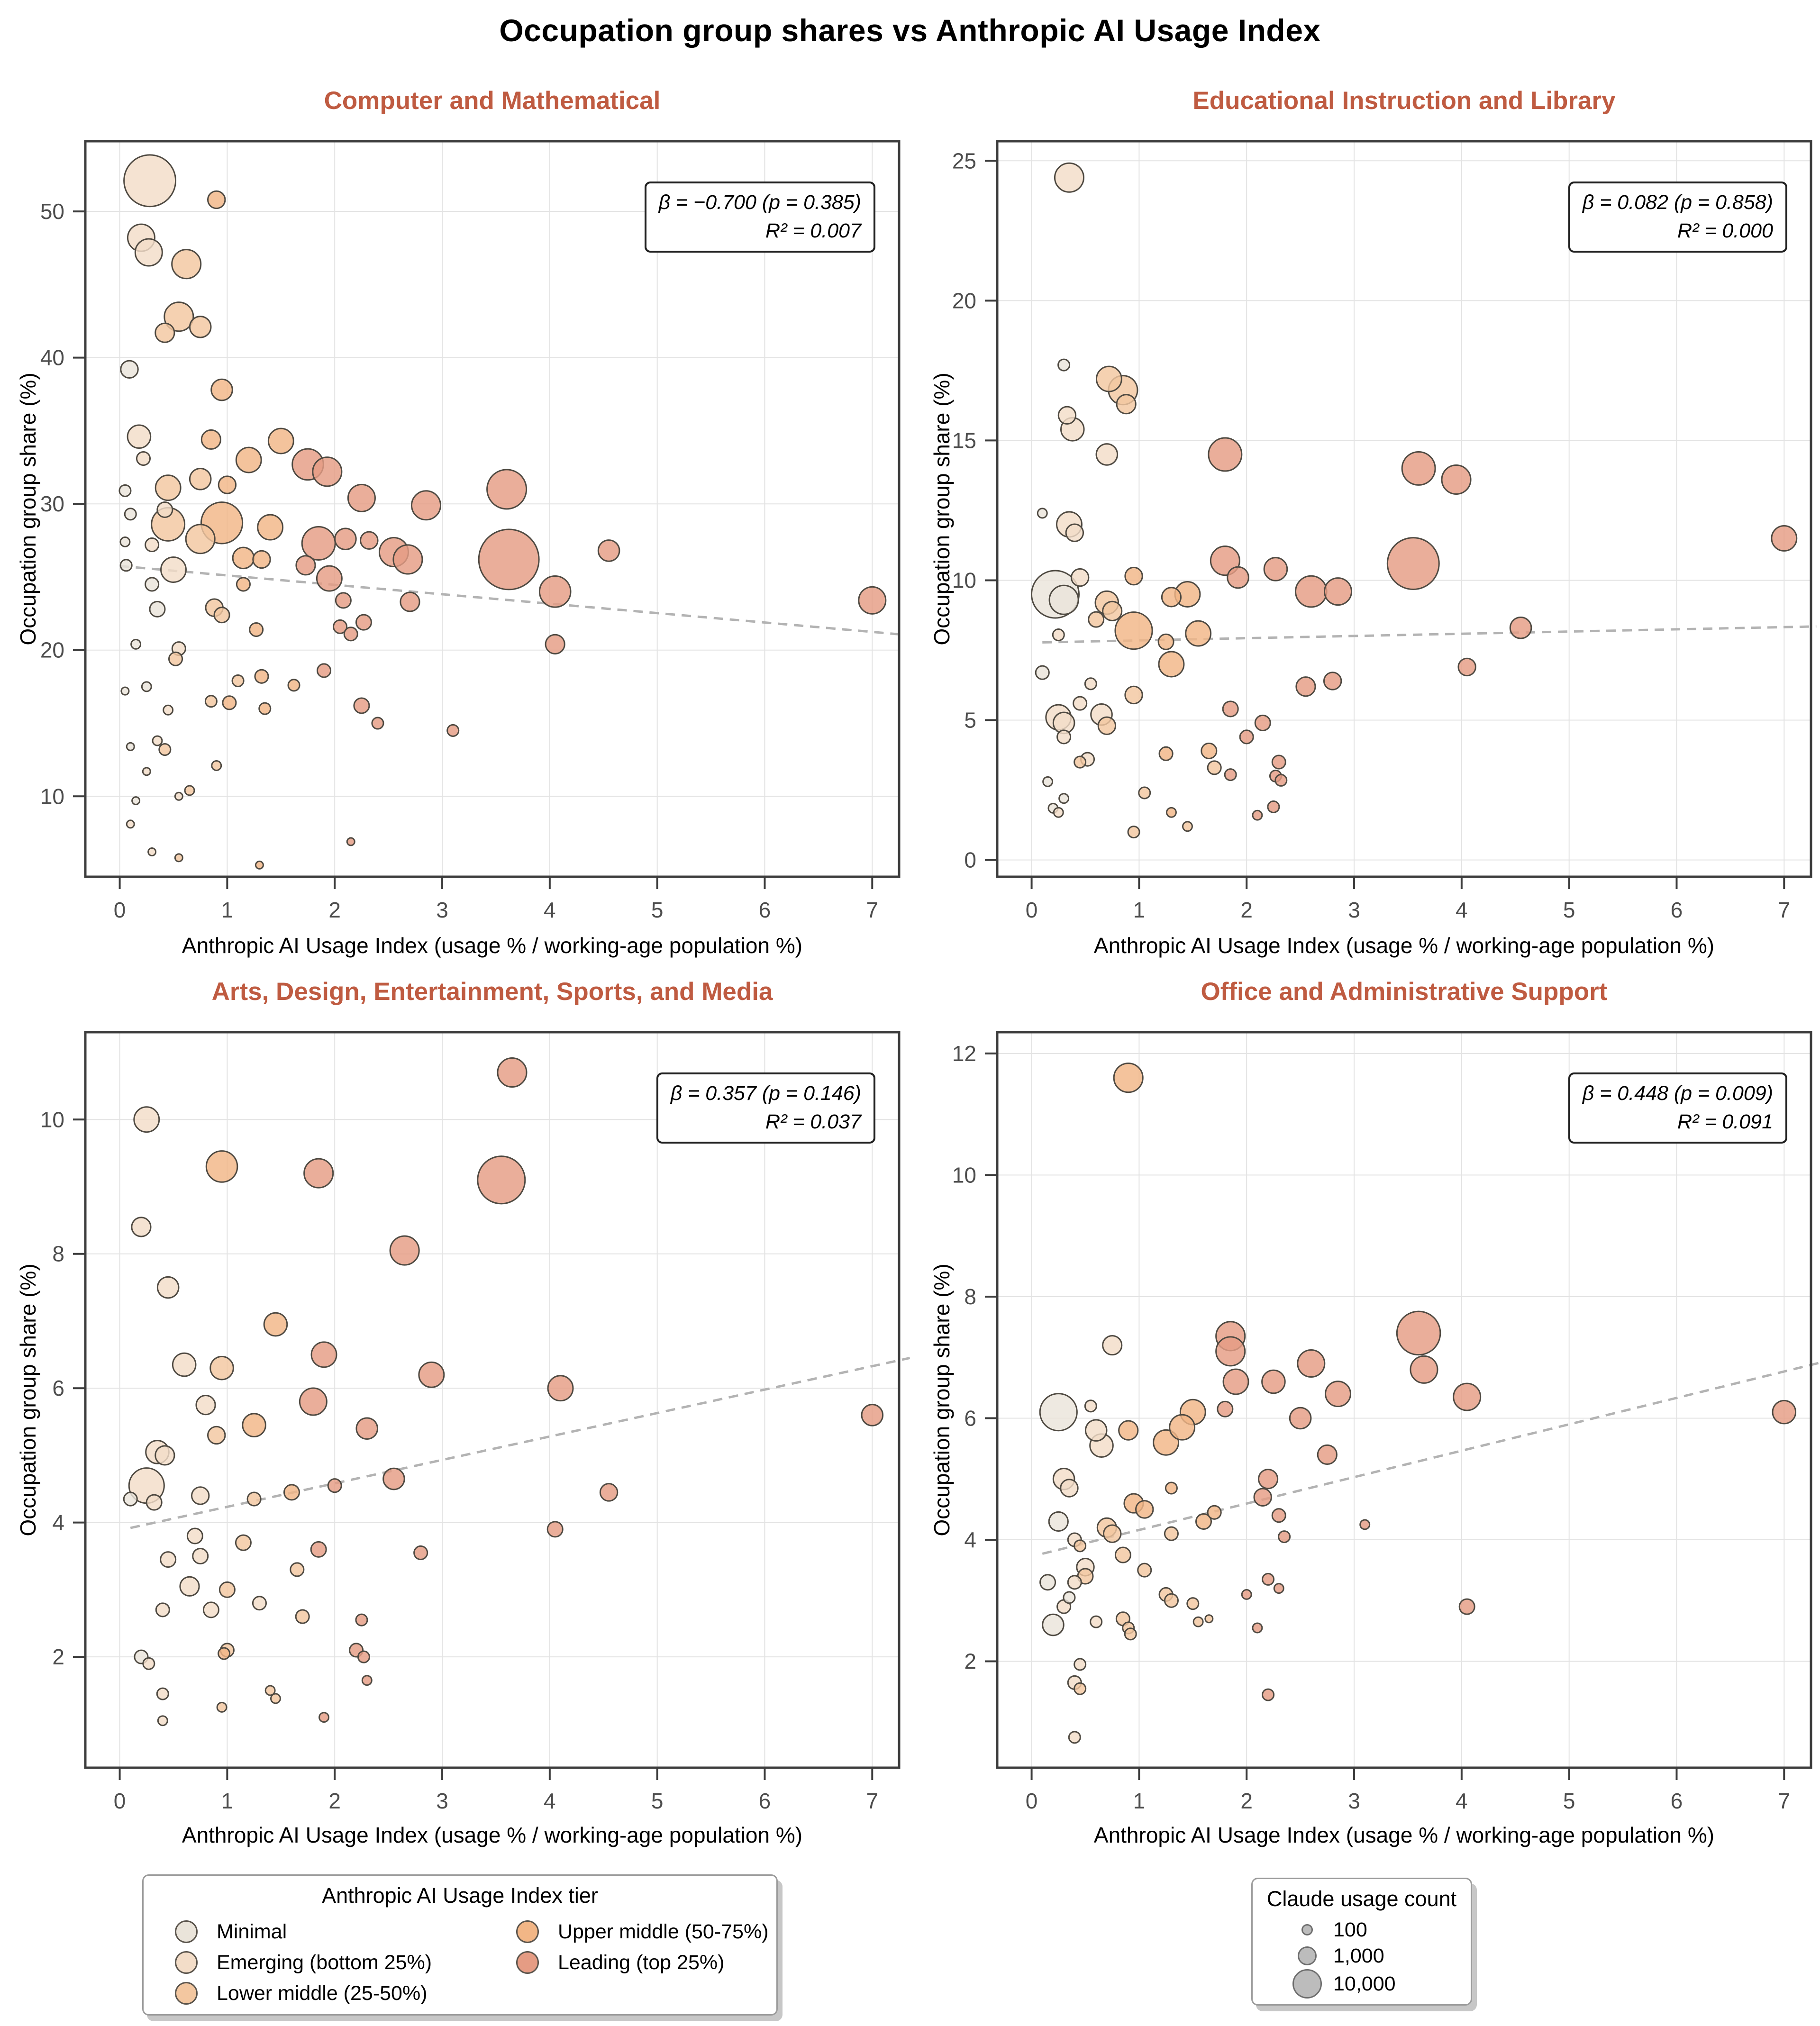 The image size is (1820, 2026). I want to click on svg-text: 1, so click(1139, 1801).